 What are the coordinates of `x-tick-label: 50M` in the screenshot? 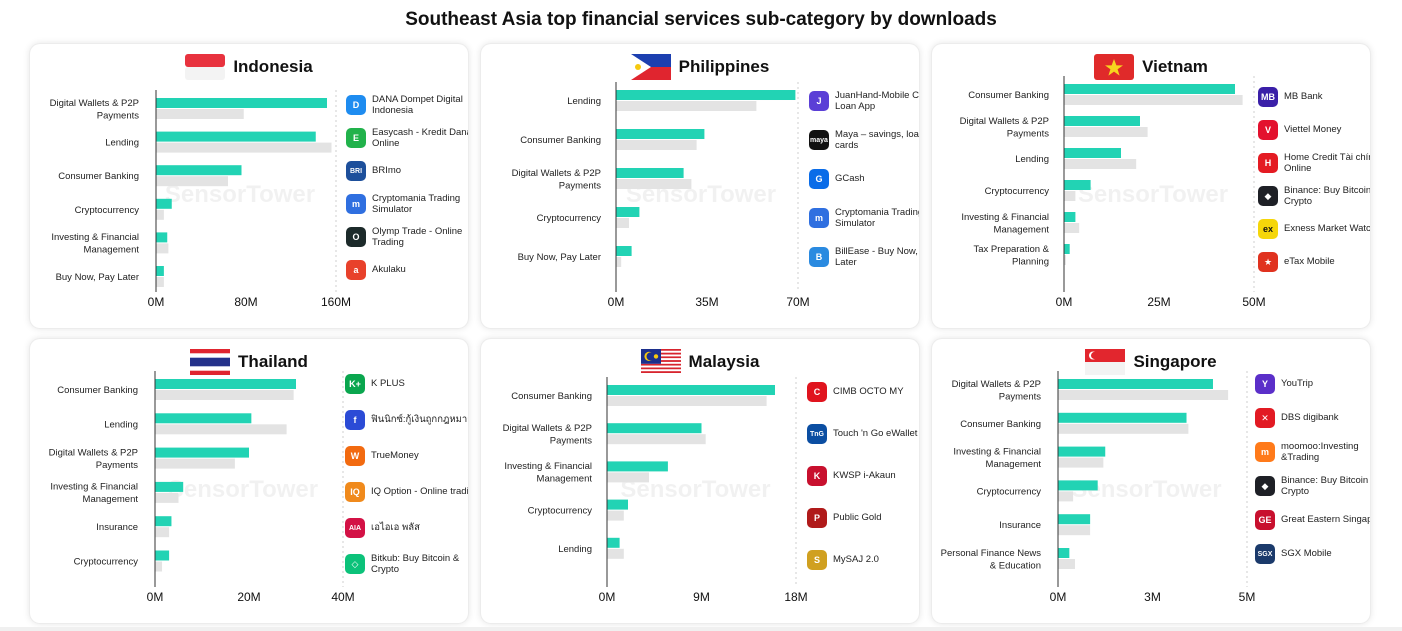 It's located at (1253, 302).